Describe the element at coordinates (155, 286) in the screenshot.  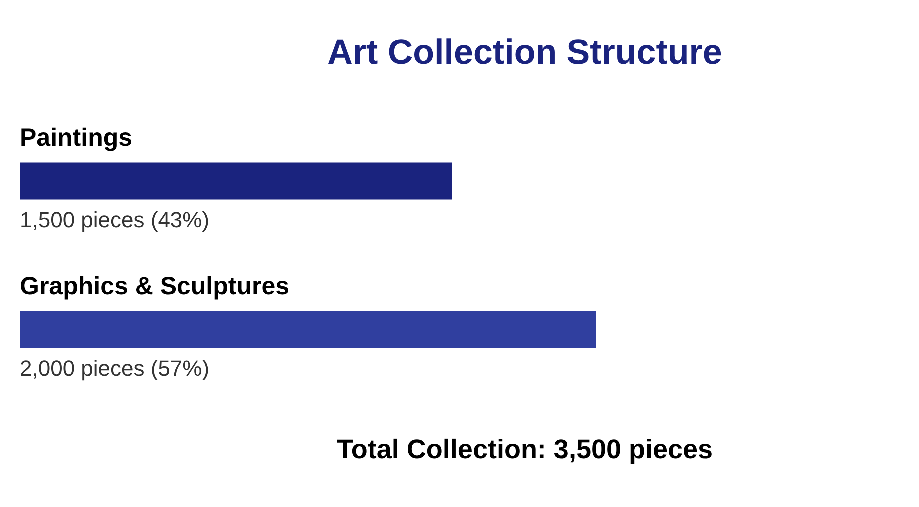
I see `y-tick-label: Graphics & Sculptures` at that location.